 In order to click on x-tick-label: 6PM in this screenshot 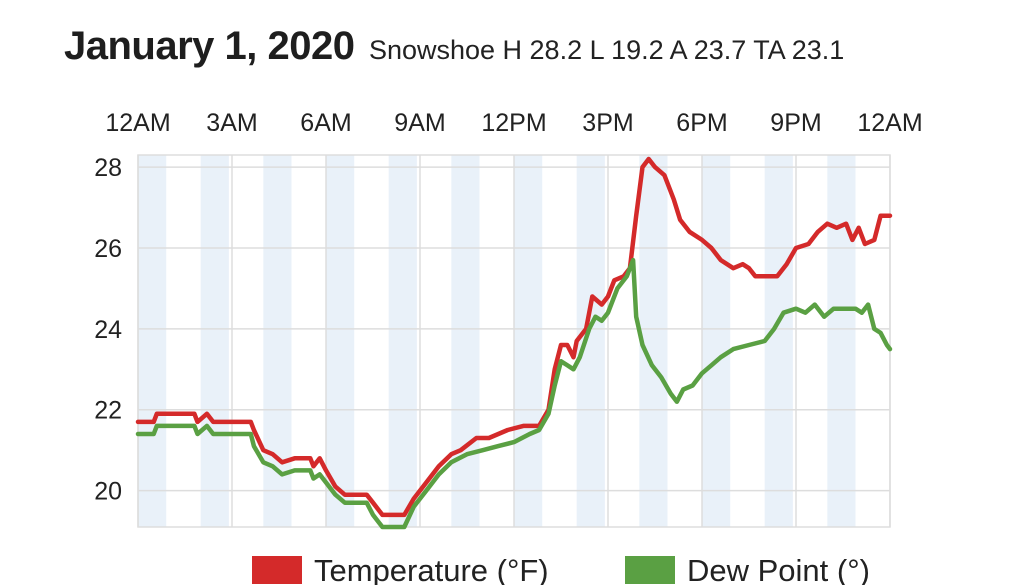, I will do `click(701, 123)`.